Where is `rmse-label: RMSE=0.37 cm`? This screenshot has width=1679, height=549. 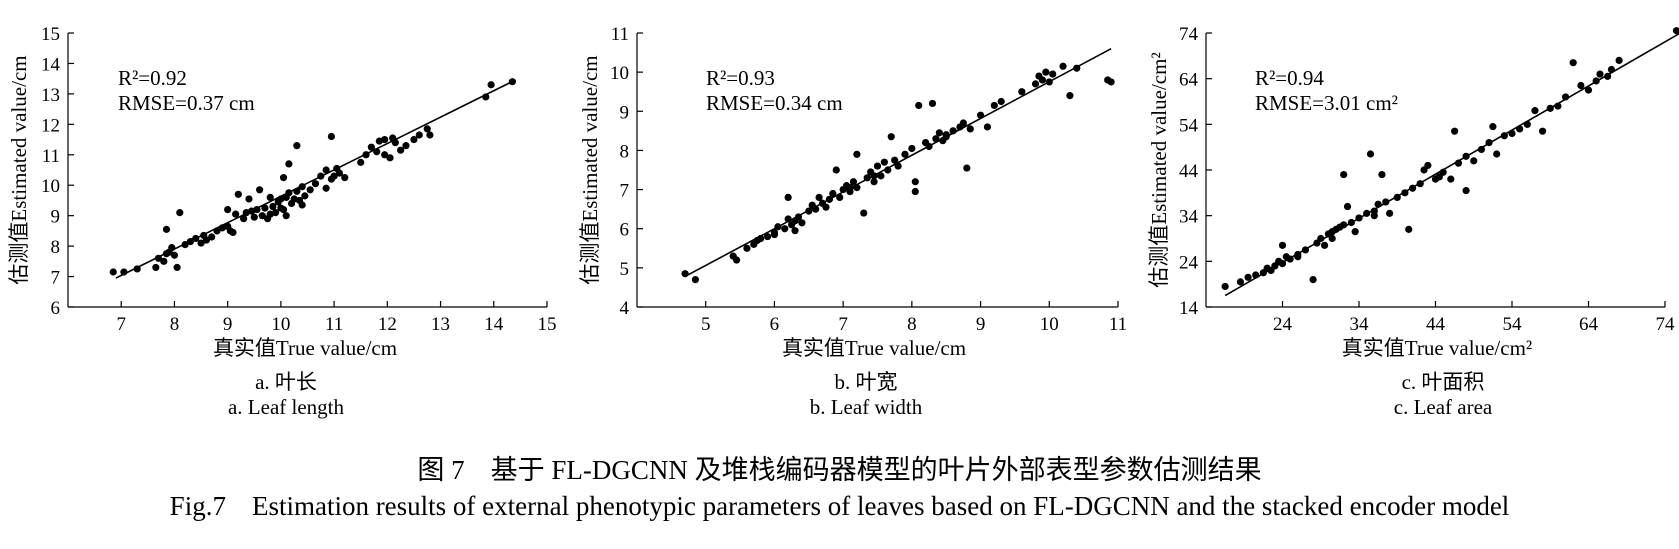 rmse-label: RMSE=0.37 cm is located at coordinates (186, 103).